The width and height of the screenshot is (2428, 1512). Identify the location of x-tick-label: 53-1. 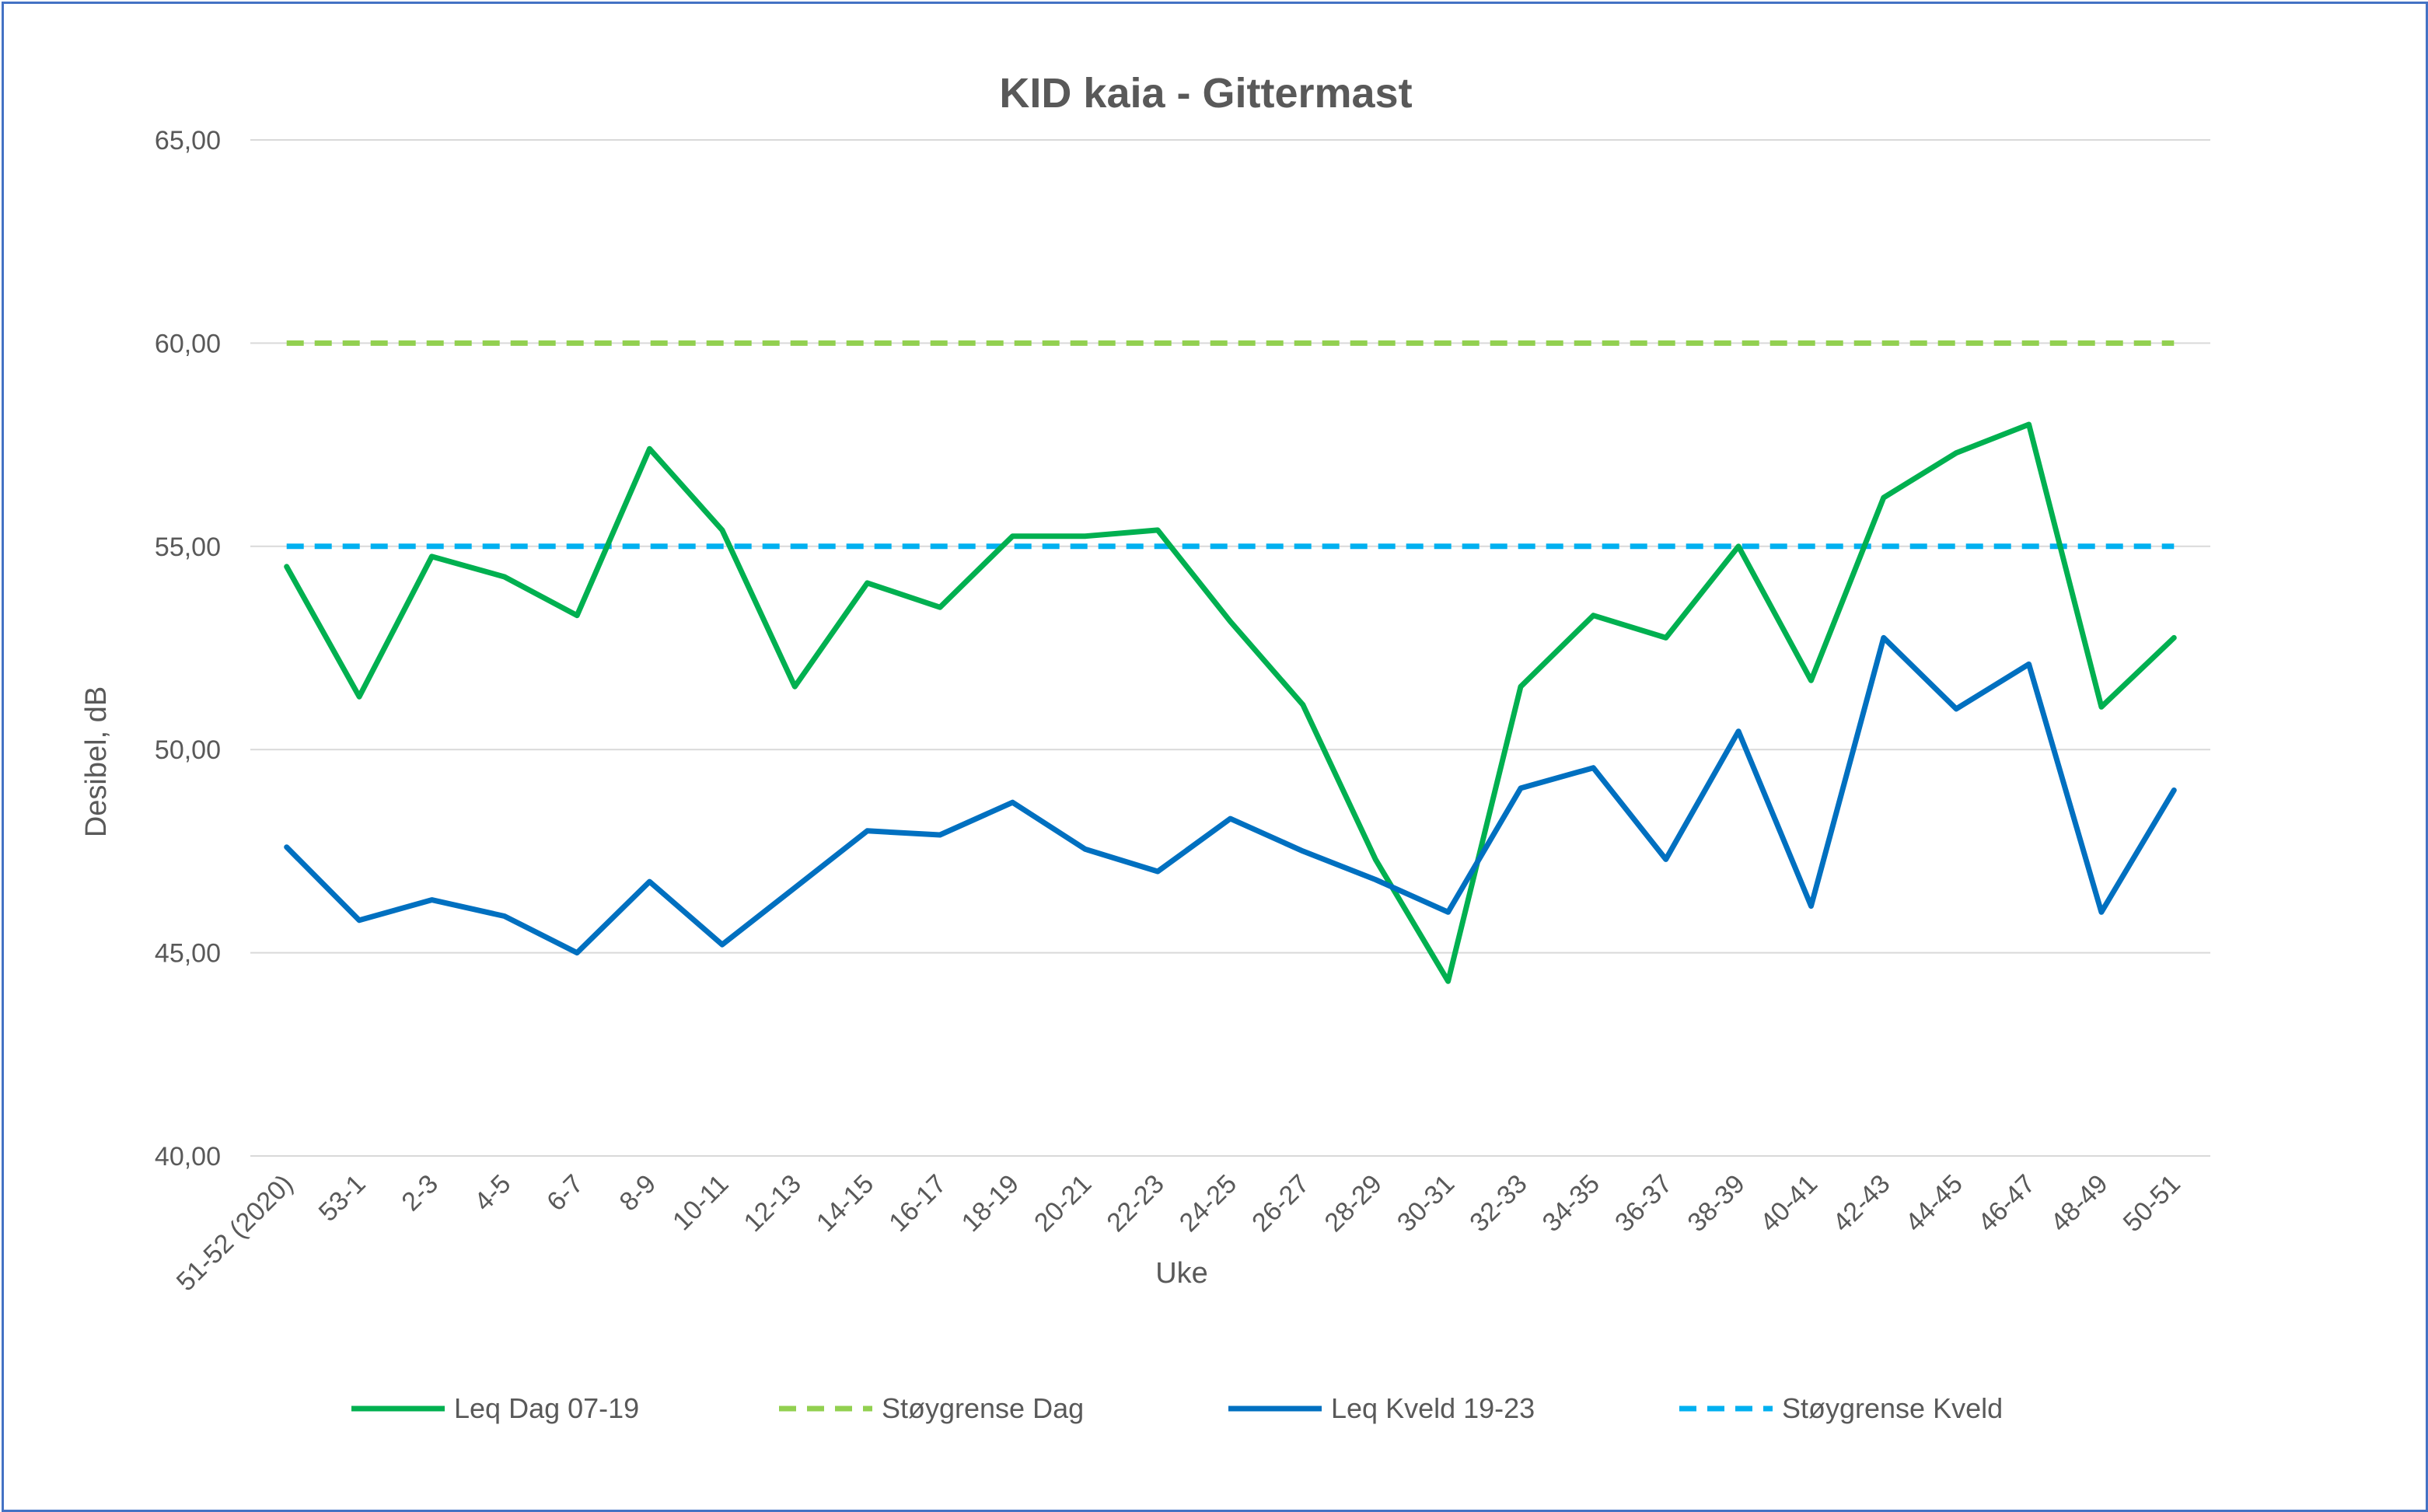
(343, 1198).